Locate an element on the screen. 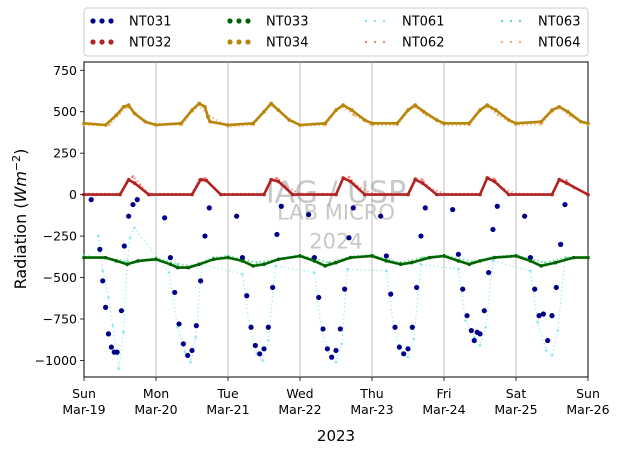  xtick-day-5: Fri is located at coordinates (444, 393).